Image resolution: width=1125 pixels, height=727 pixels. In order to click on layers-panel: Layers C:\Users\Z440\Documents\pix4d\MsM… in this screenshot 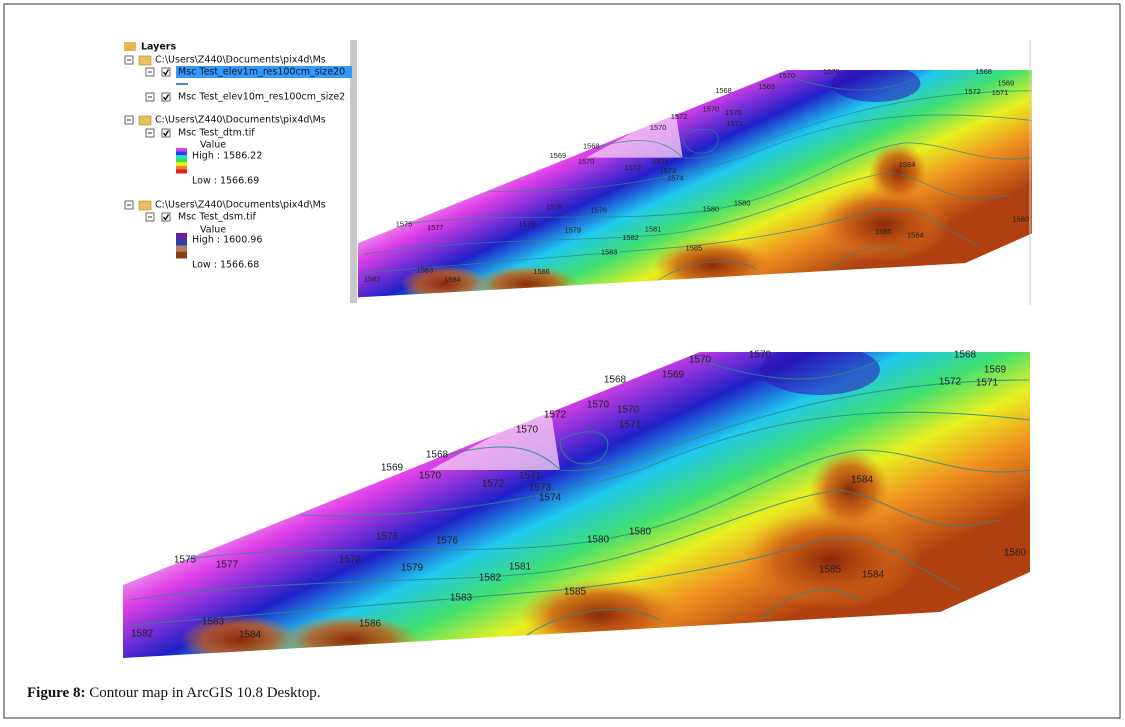, I will do `click(236, 171)`.